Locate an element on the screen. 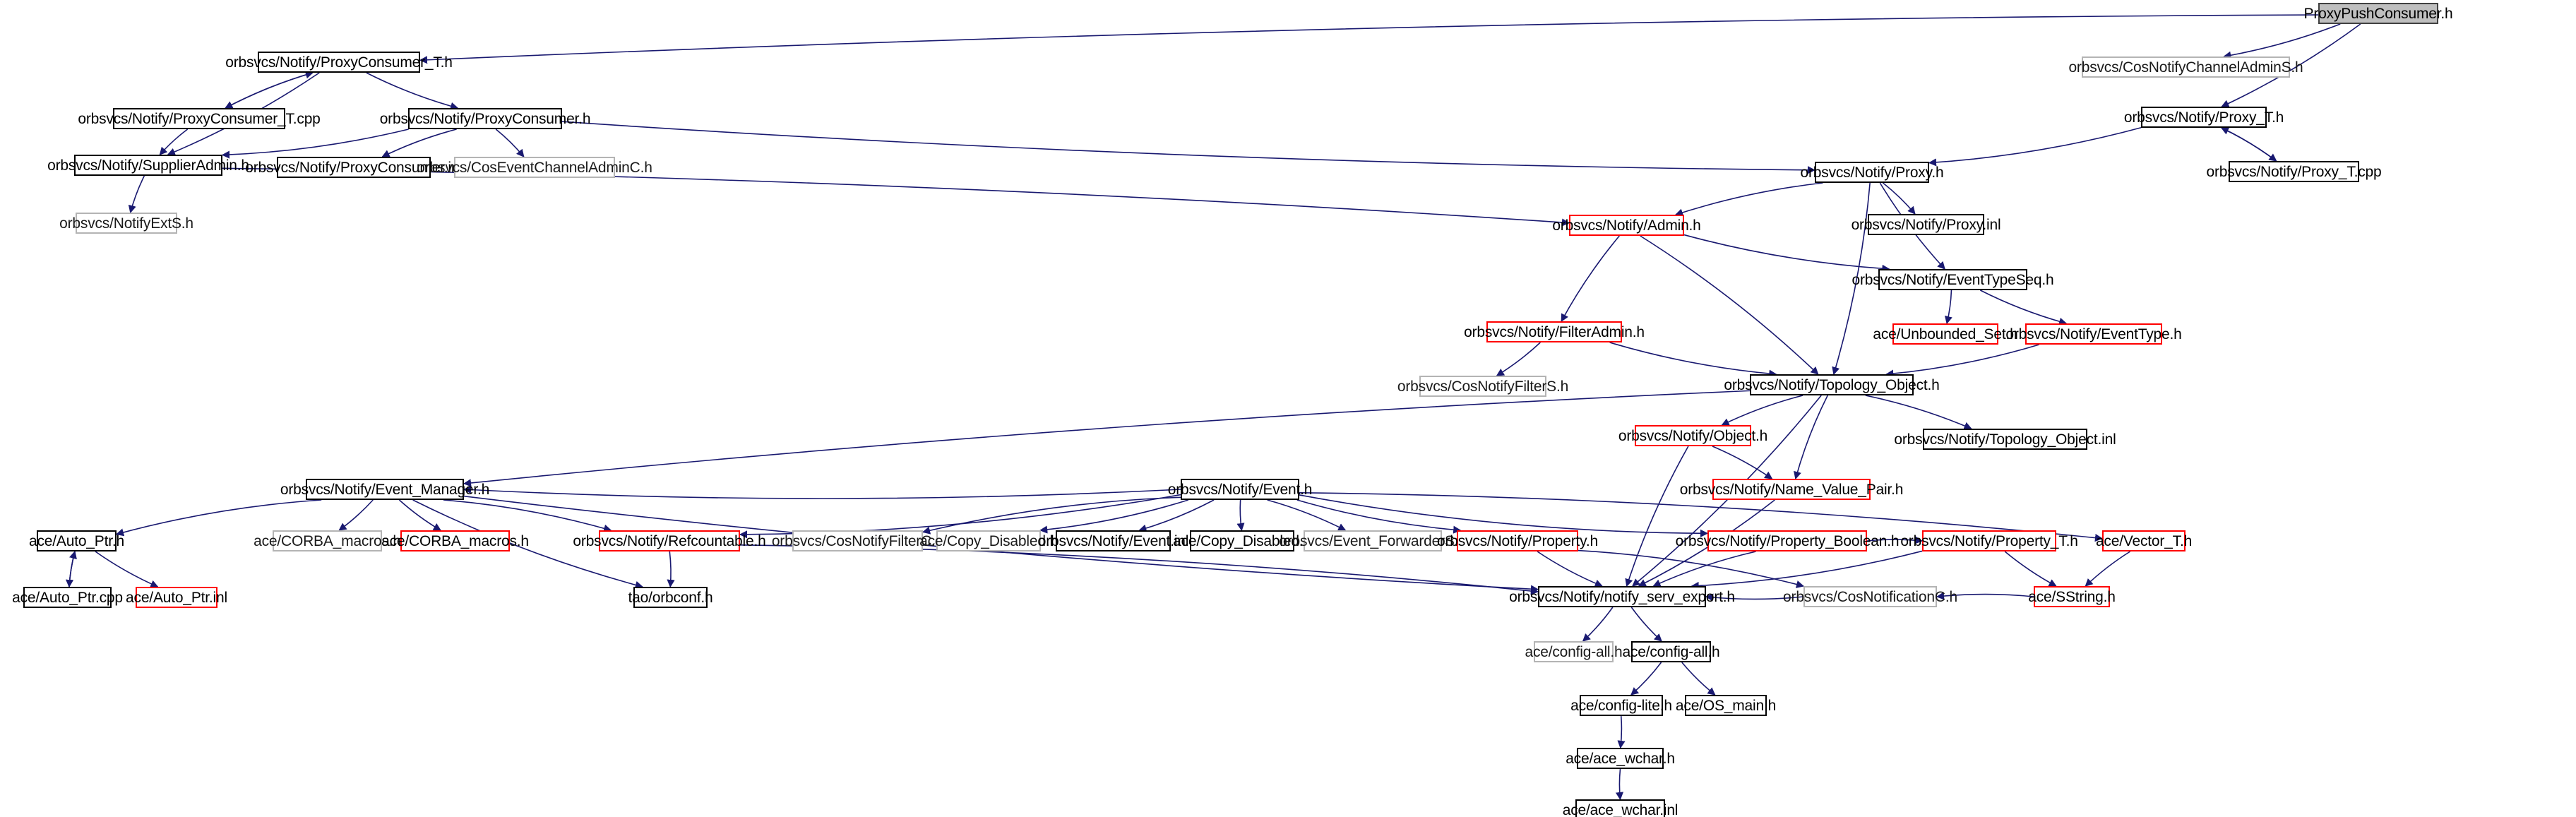 Image resolution: width=2576 pixels, height=817 pixels. graph-node-corba_macros_g: ace/CORBA_macros.h is located at coordinates (327, 540).